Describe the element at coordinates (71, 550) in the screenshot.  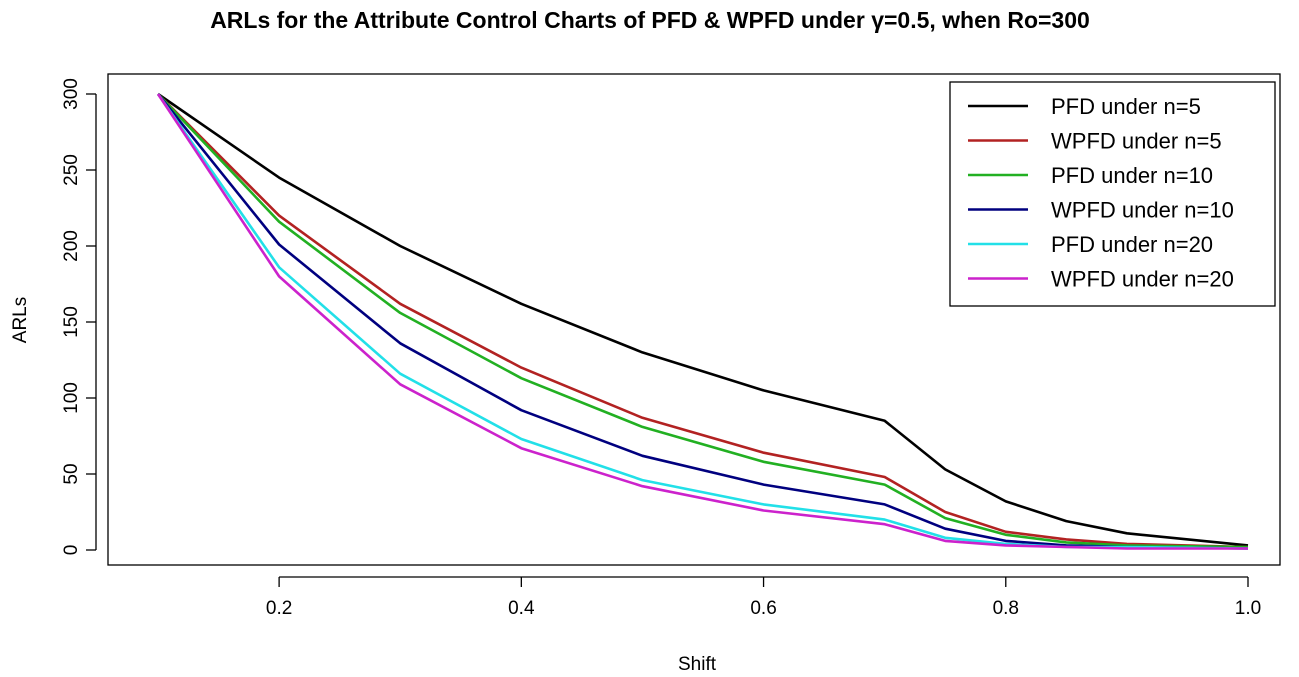
I see `y-tick-label: 0` at that location.